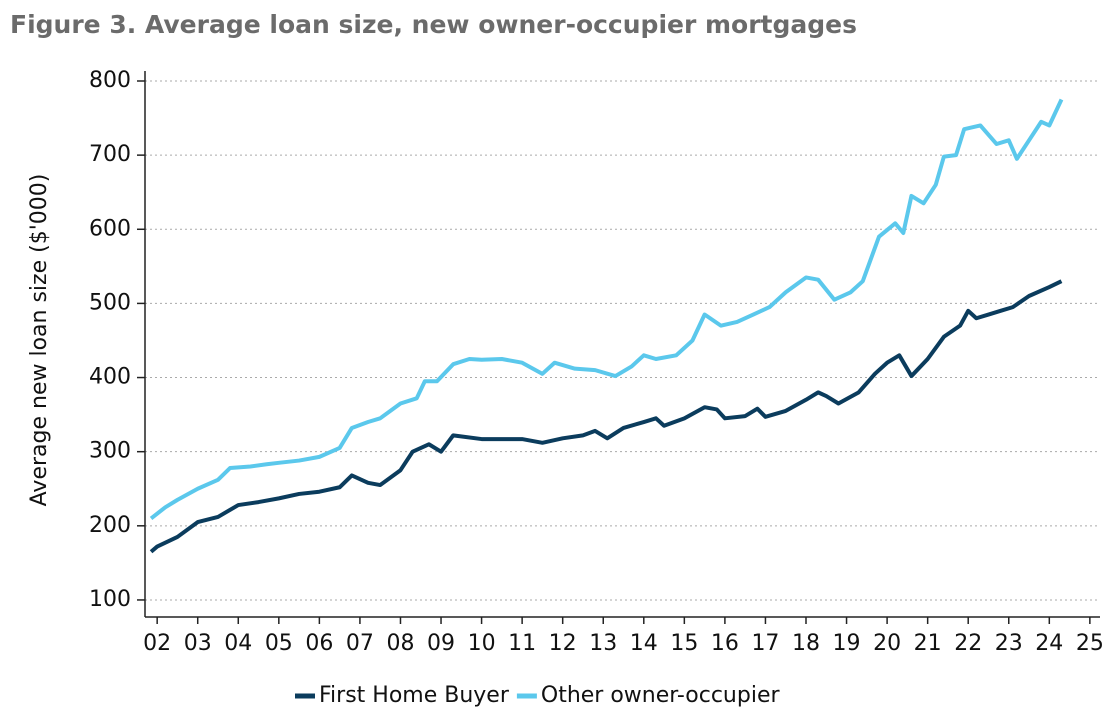  What do you see at coordinates (39, 340) in the screenshot?
I see `y-axis-label: Average new loan size ($'000)` at bounding box center [39, 340].